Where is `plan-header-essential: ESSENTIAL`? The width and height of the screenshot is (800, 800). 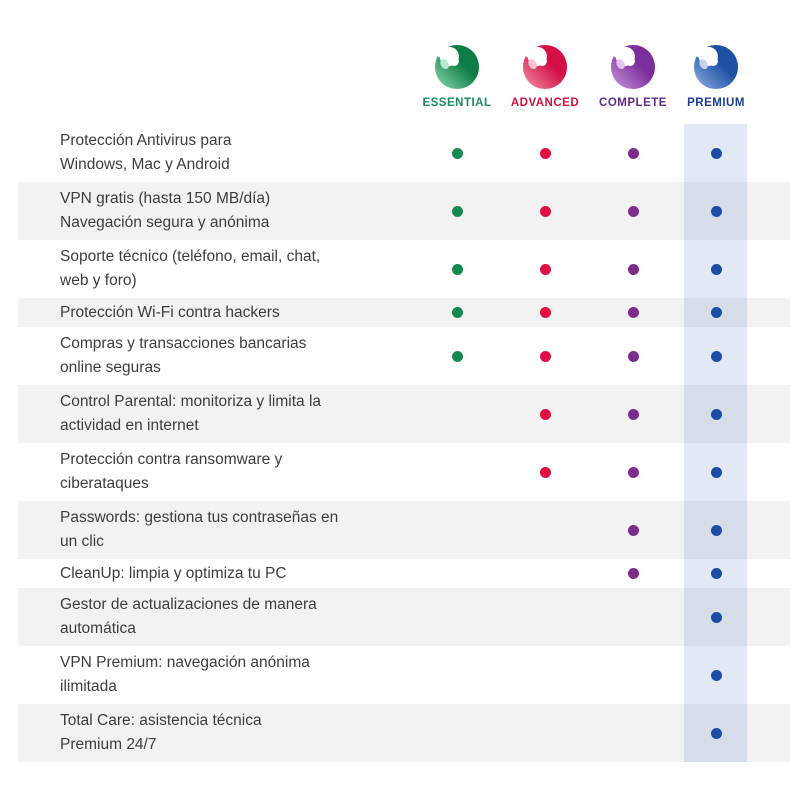 plan-header-essential: ESSENTIAL is located at coordinates (457, 84).